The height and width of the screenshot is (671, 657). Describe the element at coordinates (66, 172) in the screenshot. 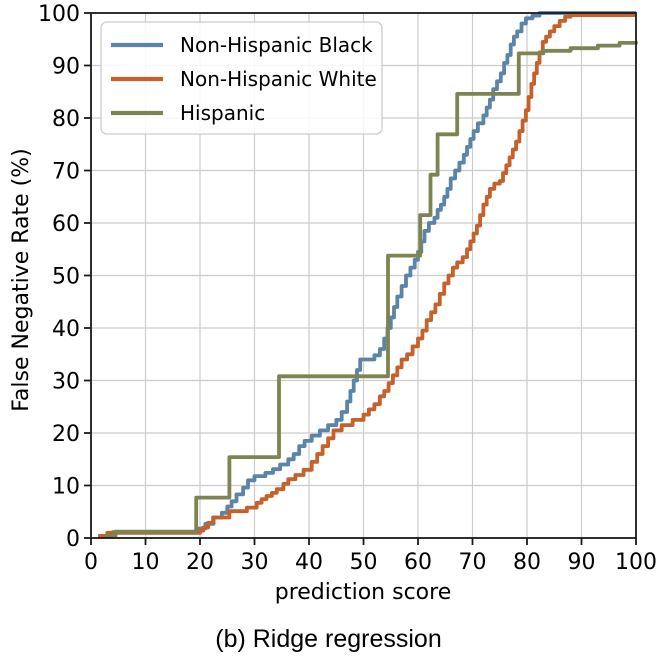

I see `y-tick-label: 70` at that location.